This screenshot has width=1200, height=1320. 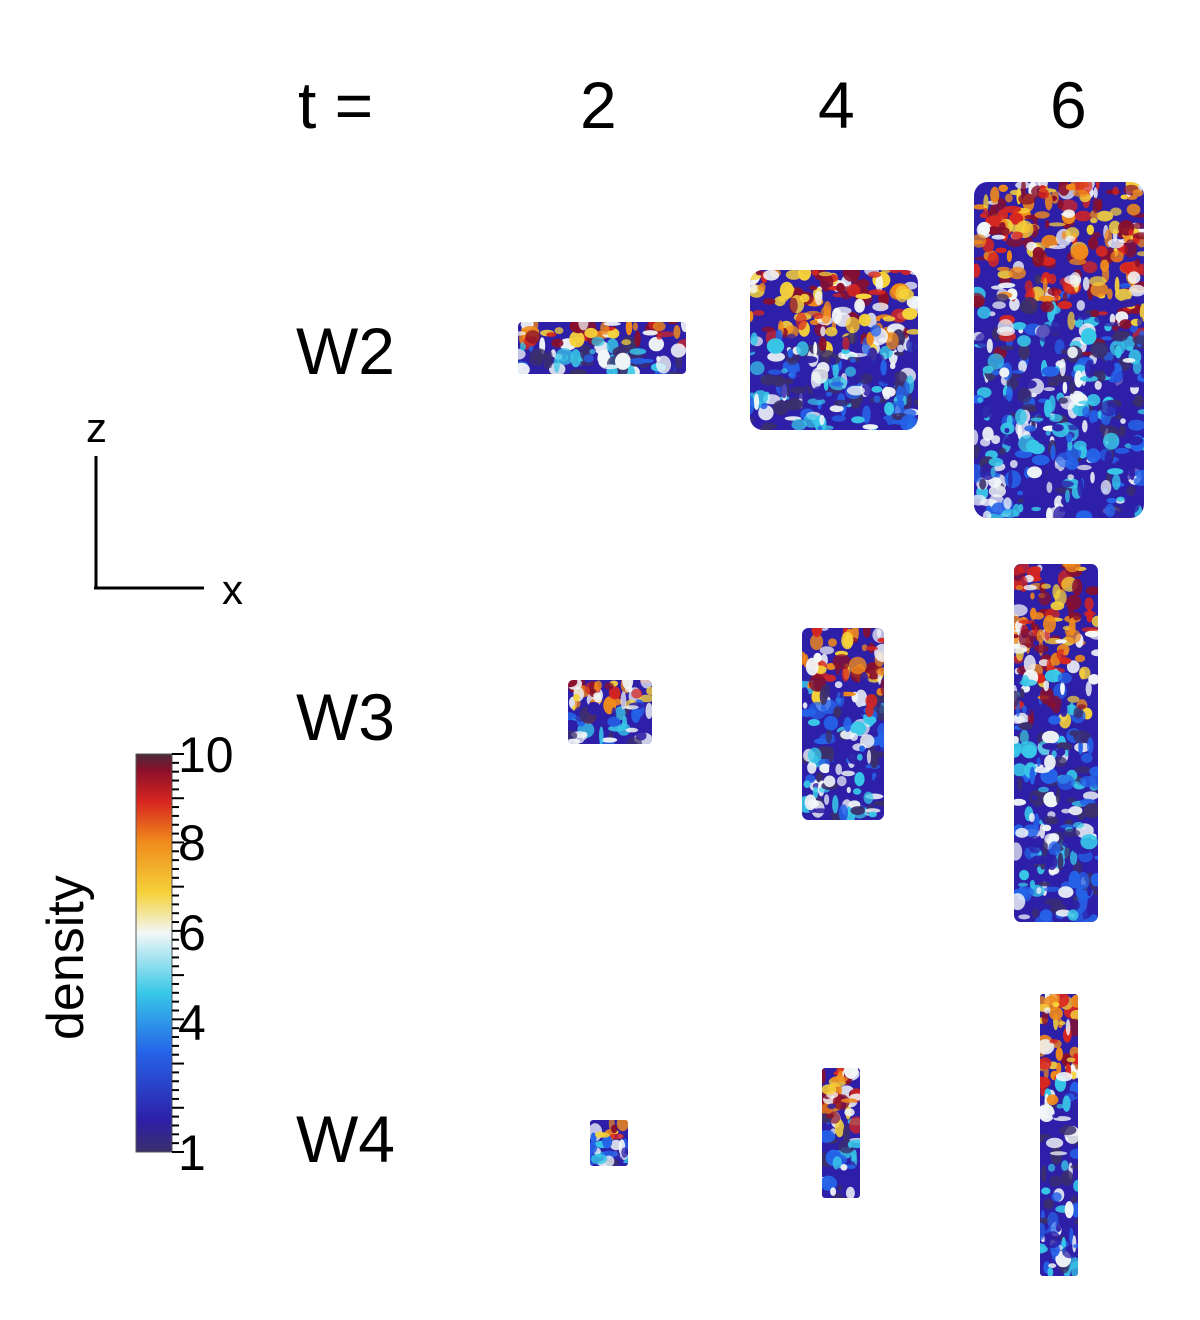 I want to click on panel-w4-t6, so click(x=1059, y=1135).